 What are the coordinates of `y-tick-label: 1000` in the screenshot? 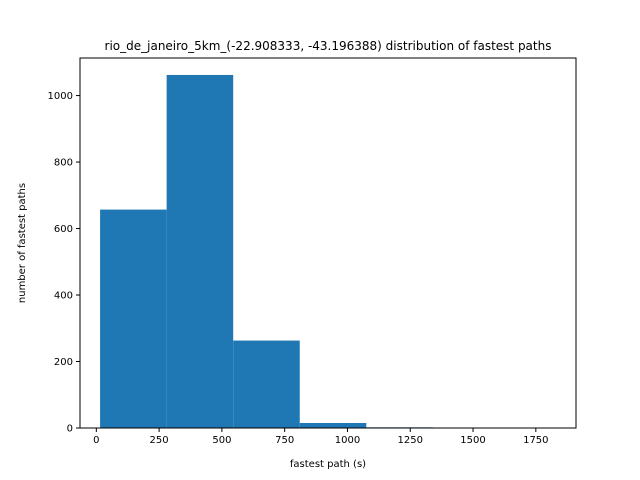 It's located at (60, 96).